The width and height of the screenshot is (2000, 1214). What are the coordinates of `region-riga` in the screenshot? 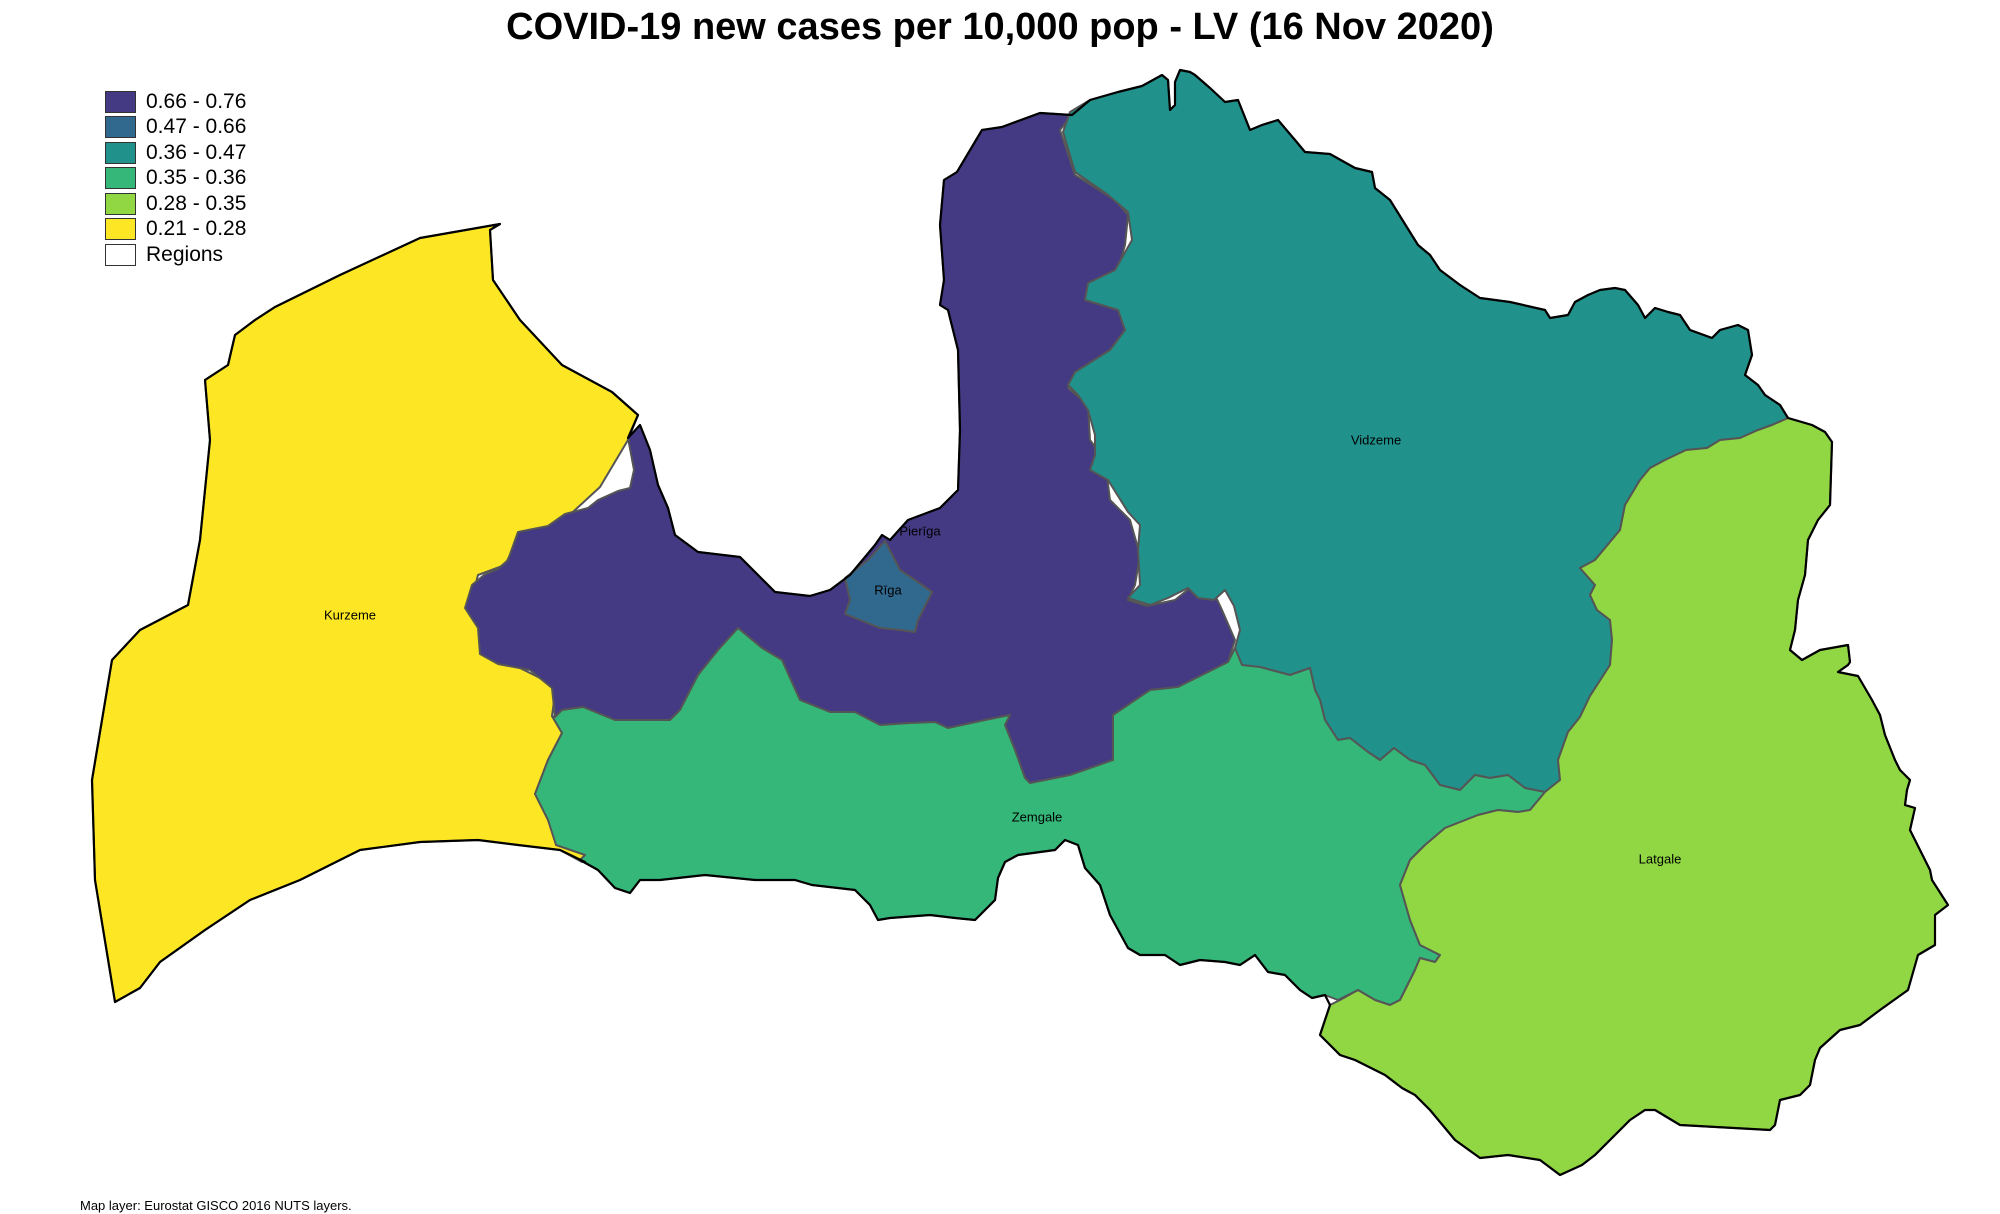 It's located at (888, 586).